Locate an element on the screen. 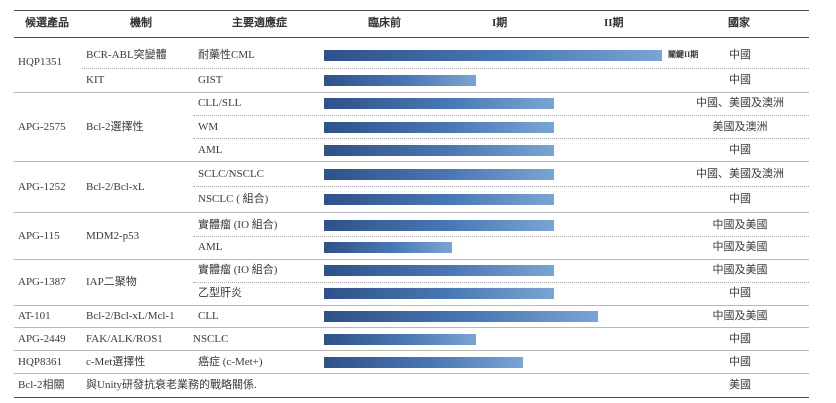  mechanism-label: BCR-ABL突變體 is located at coordinates (126, 55).